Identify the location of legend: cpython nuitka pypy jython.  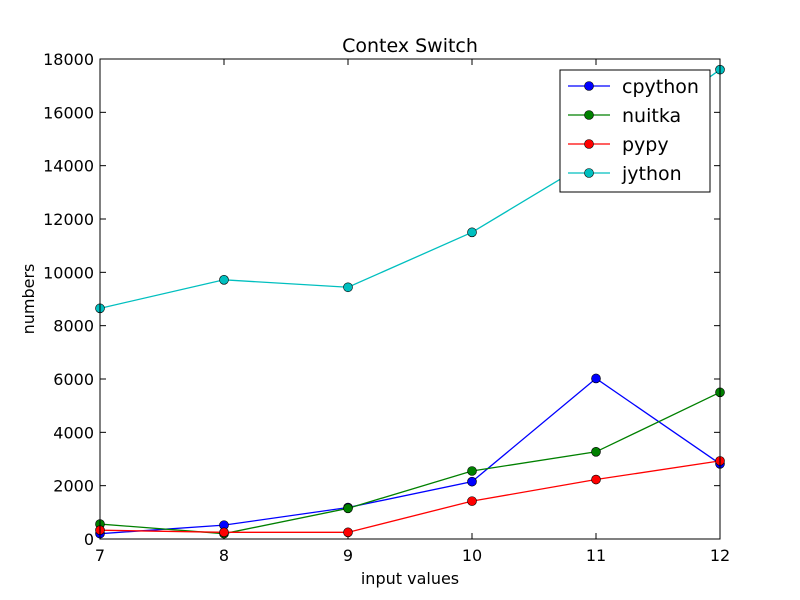
(635, 131).